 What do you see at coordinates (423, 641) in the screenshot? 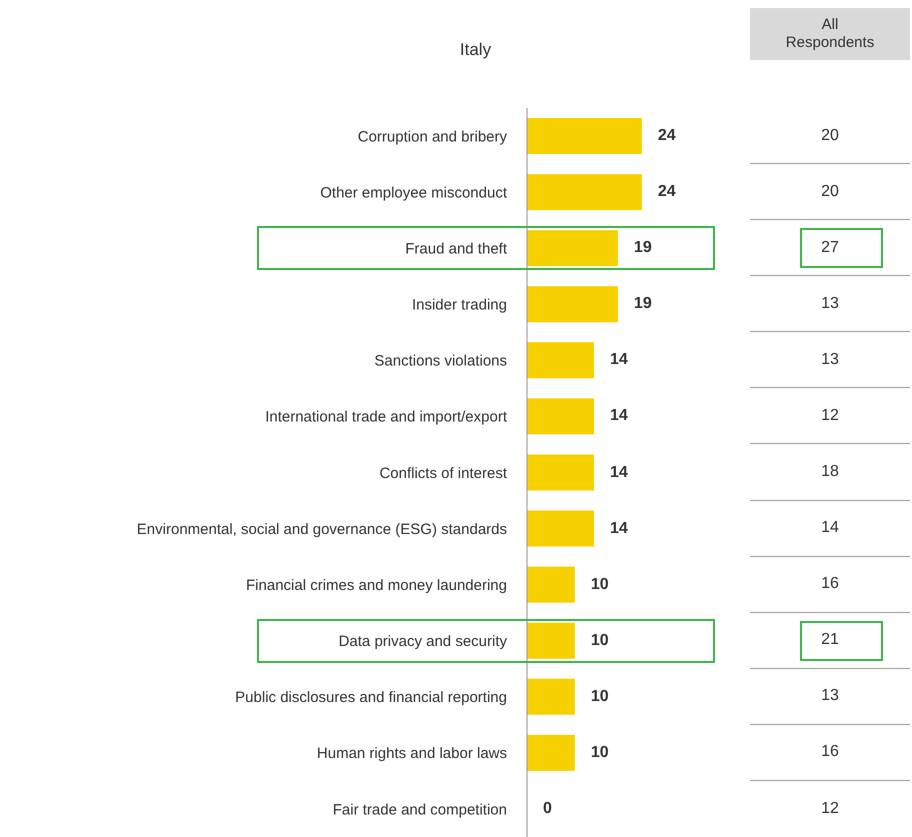
I see `y-tick-label: Data privacy and security` at bounding box center [423, 641].